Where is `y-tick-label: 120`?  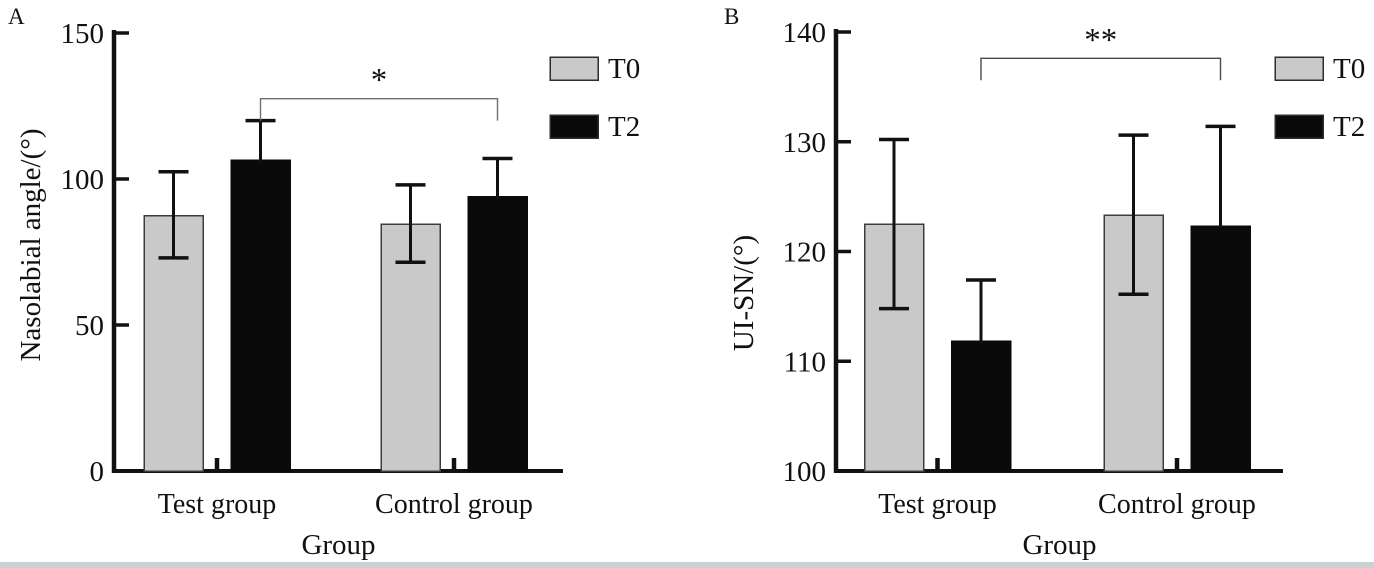
y-tick-label: 120 is located at coordinates (805, 253).